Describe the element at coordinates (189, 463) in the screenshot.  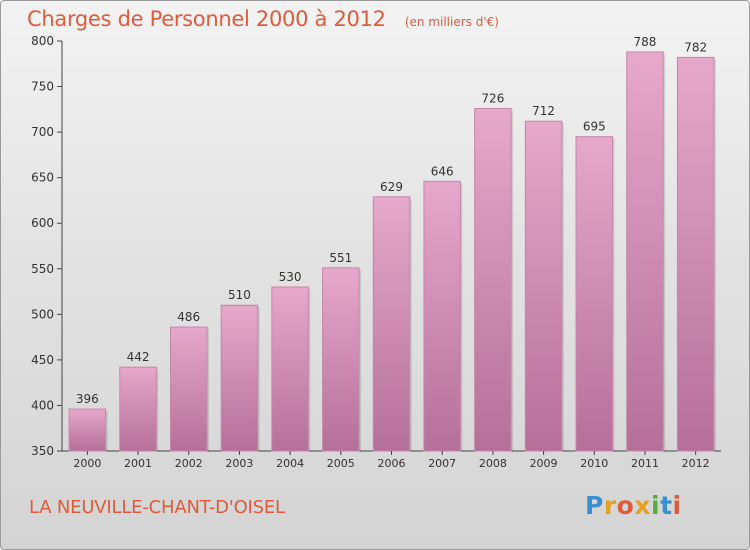
I see `x-tick-label: 2002` at that location.